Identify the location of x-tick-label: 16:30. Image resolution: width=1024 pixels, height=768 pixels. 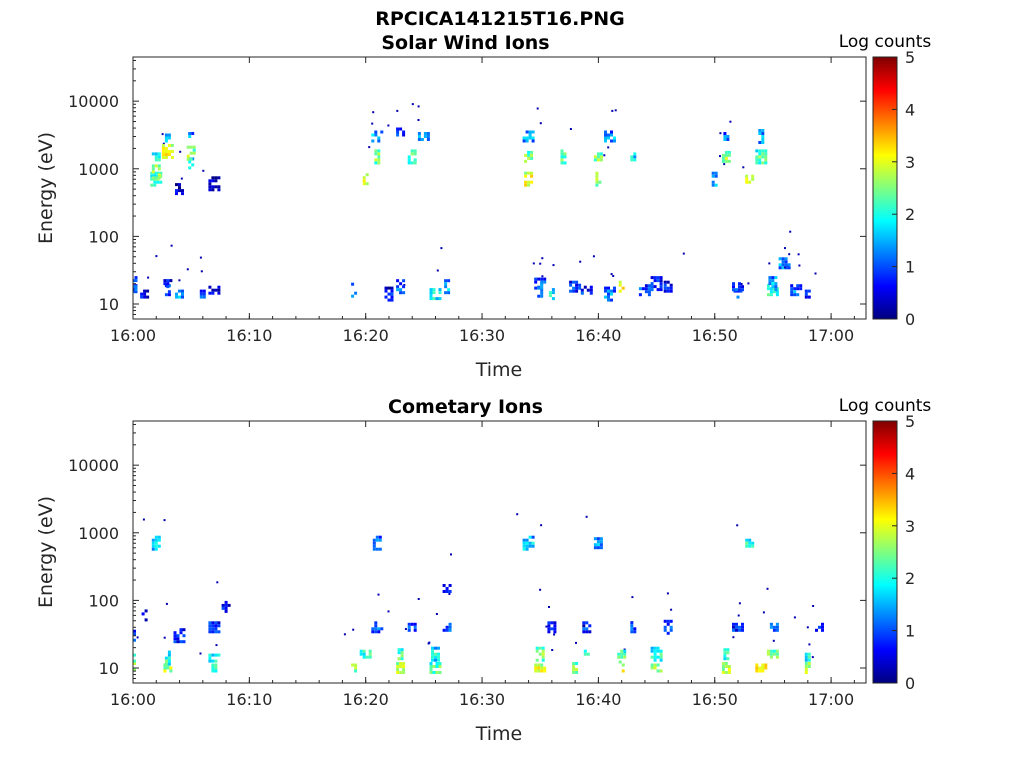
(482, 699).